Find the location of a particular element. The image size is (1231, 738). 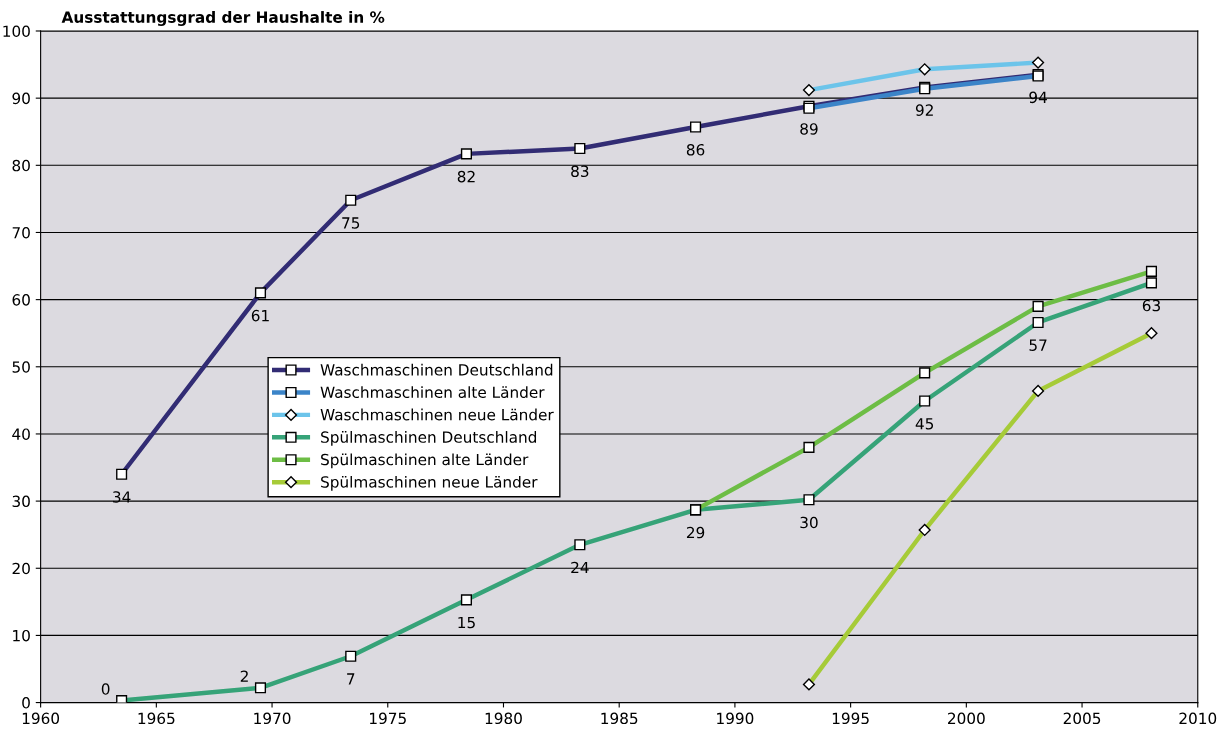

x-tick-label: 1965 is located at coordinates (156, 718).